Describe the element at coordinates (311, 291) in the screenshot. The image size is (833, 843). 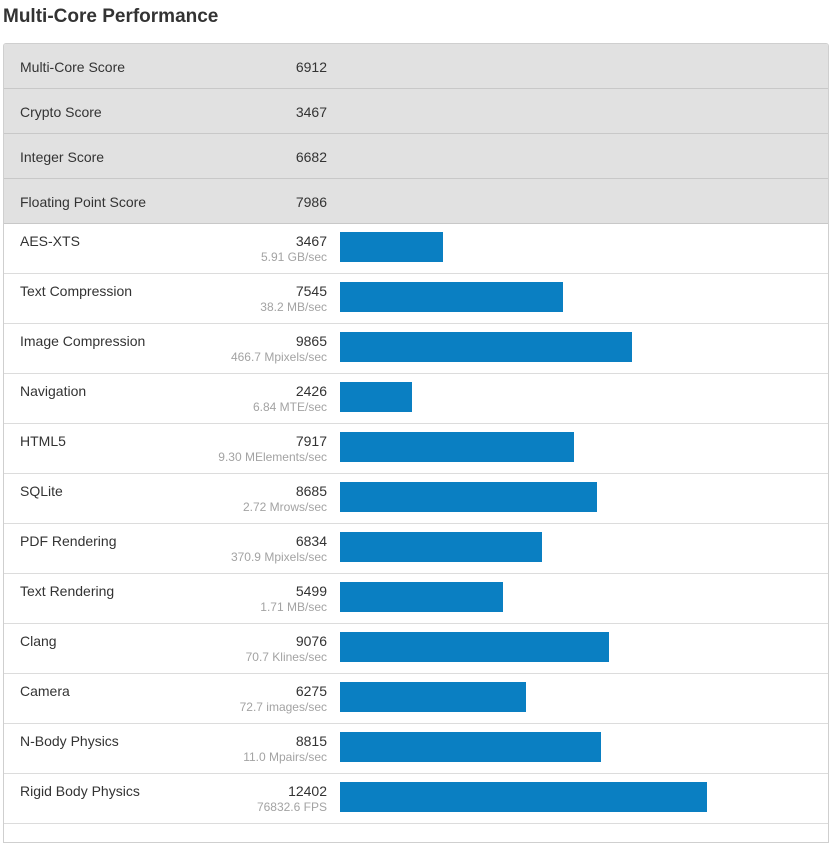
I see `benchmark-score: 7545` at that location.